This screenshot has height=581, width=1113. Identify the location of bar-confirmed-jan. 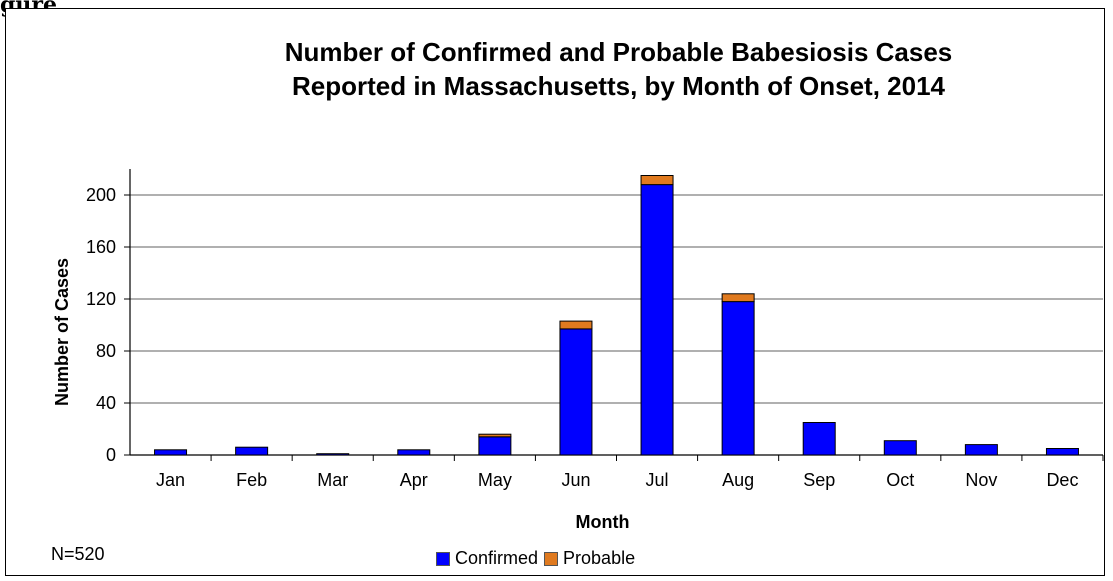
(171, 452).